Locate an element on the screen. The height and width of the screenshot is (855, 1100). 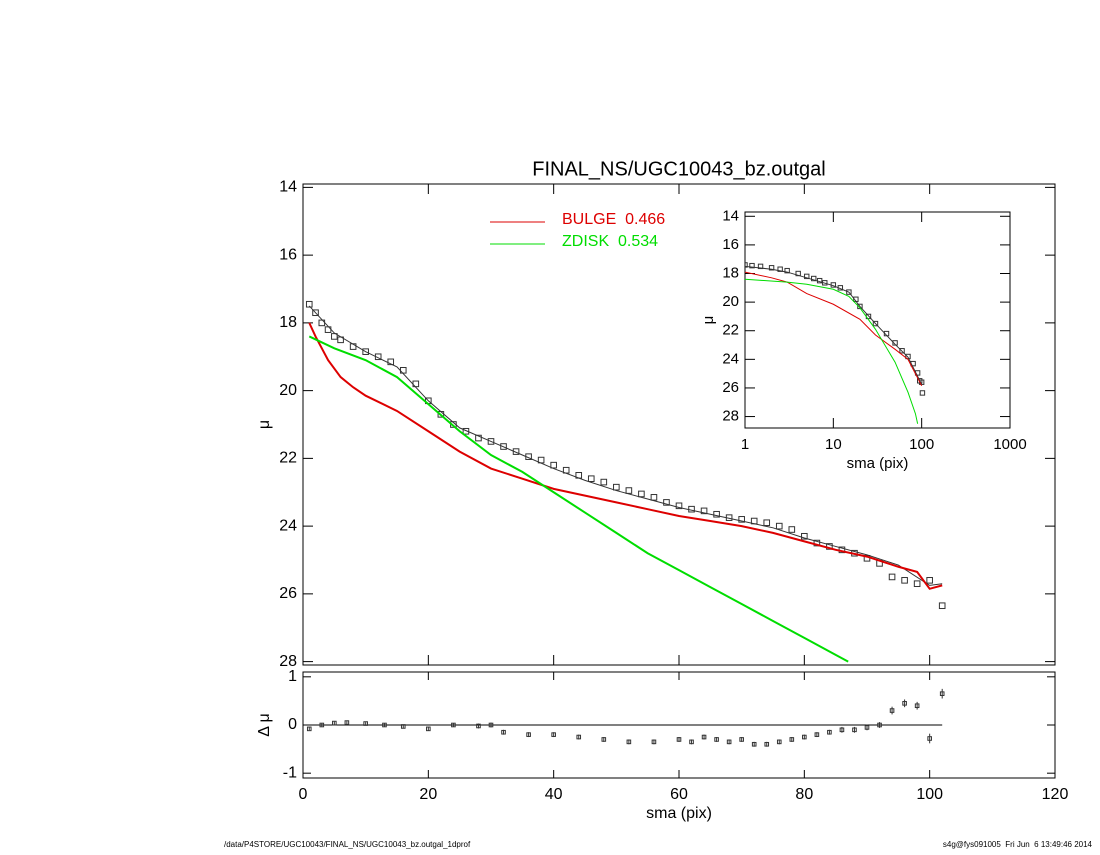
x-axis-label: sma (pix) is located at coordinates (679, 813).